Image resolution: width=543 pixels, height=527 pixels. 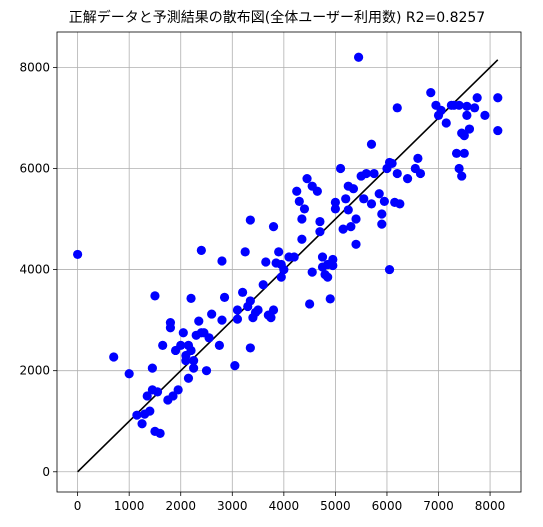 I want to click on x-tick-label: 1000, so click(x=129, y=506).